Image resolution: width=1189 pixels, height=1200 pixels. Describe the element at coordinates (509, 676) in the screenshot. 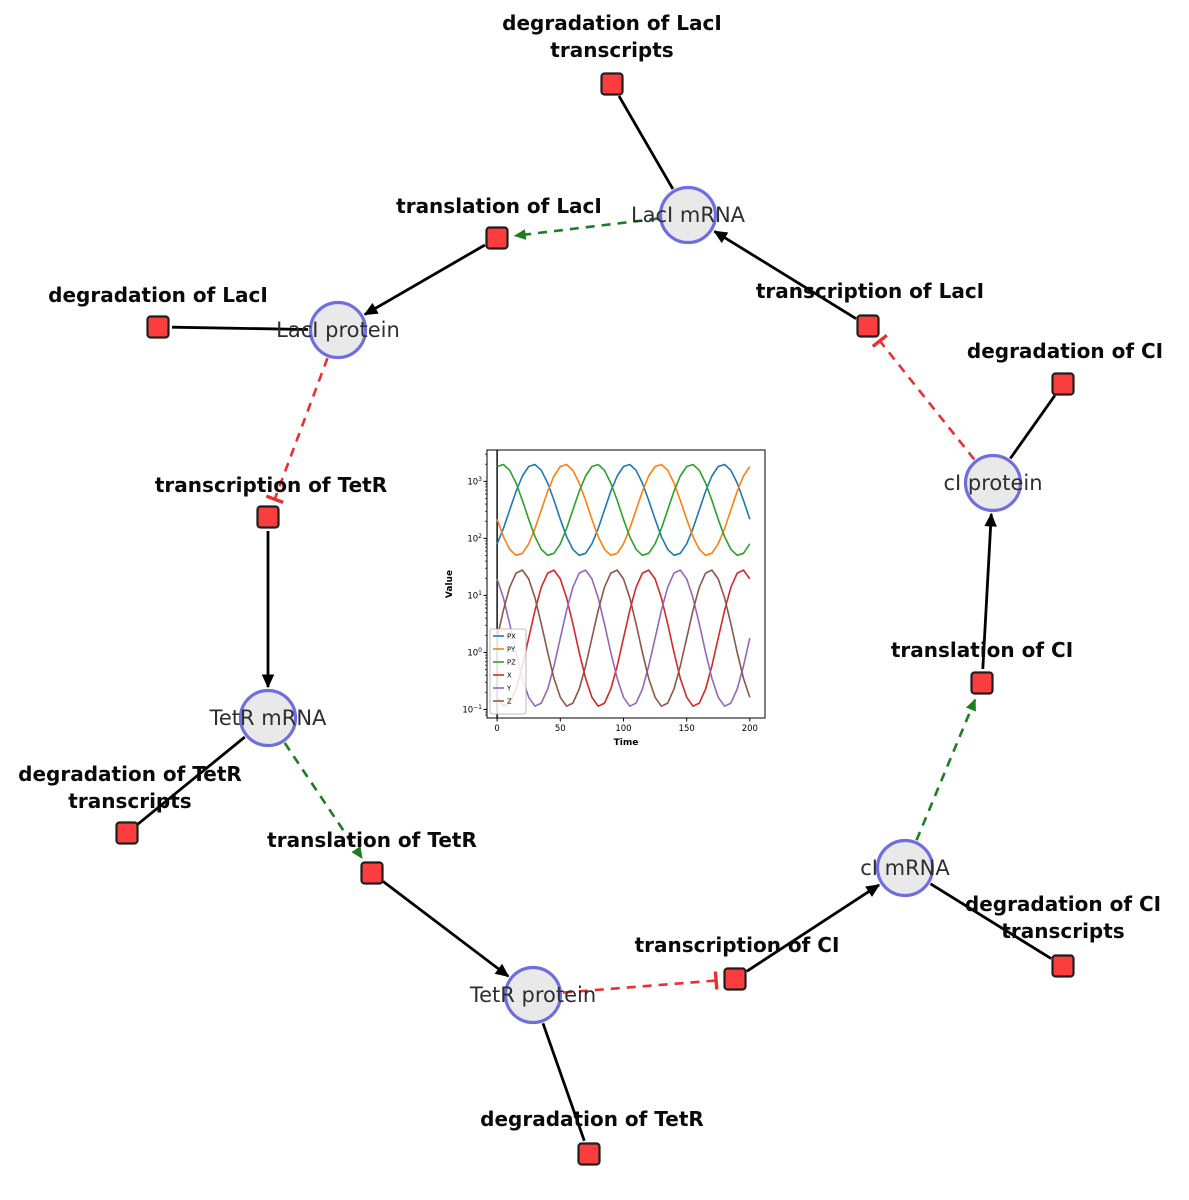

I see `legend-label-X: X` at that location.